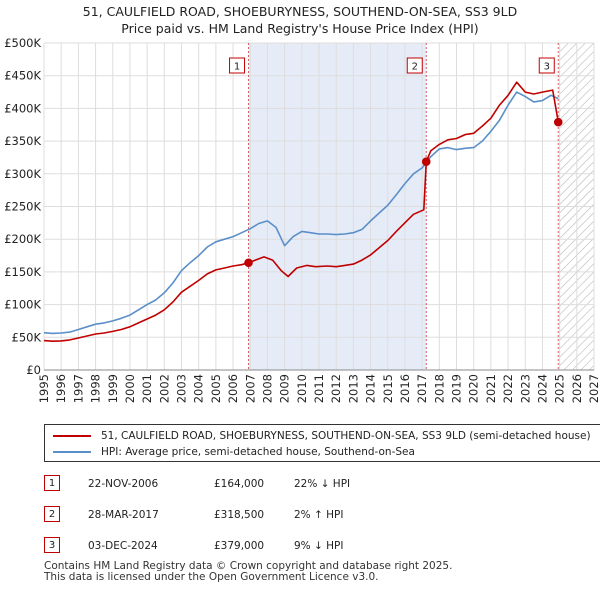  What do you see at coordinates (422, 388) in the screenshot?
I see `x-tick-label: 2017` at bounding box center [422, 388].